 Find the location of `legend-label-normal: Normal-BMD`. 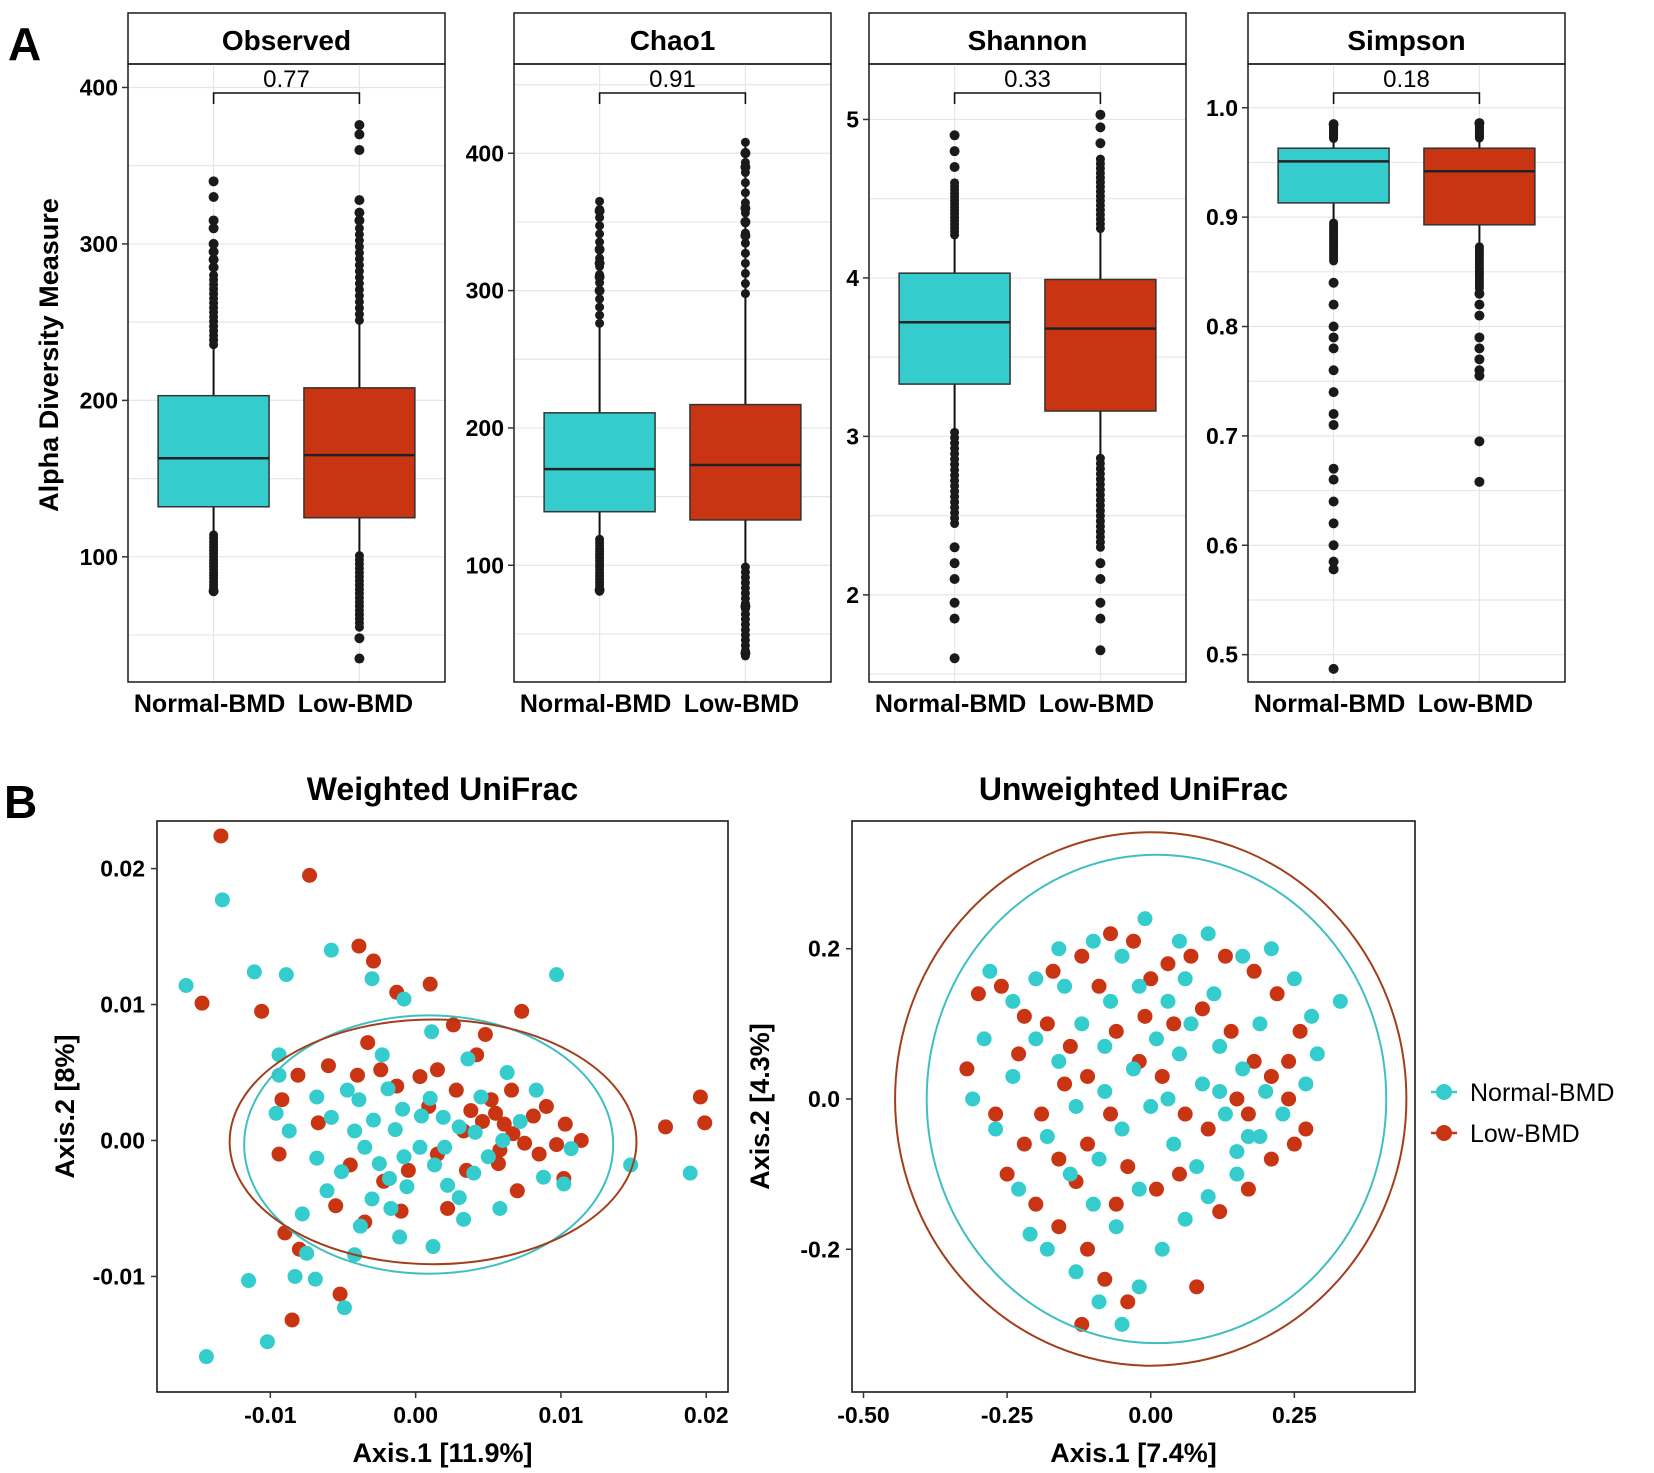

legend-label-normal: Normal-BMD is located at coordinates (1542, 1093).